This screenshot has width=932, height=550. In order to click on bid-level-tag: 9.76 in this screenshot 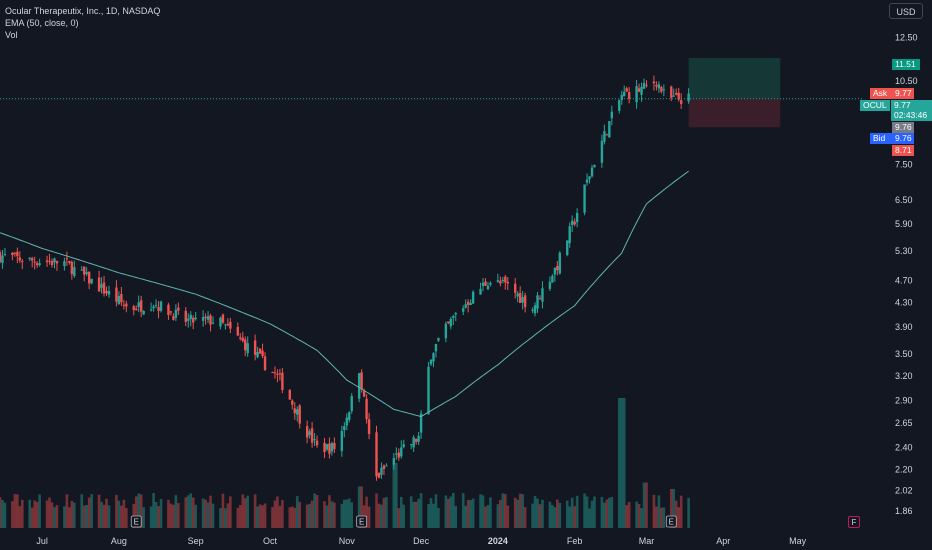, I will do `click(903, 127)`.